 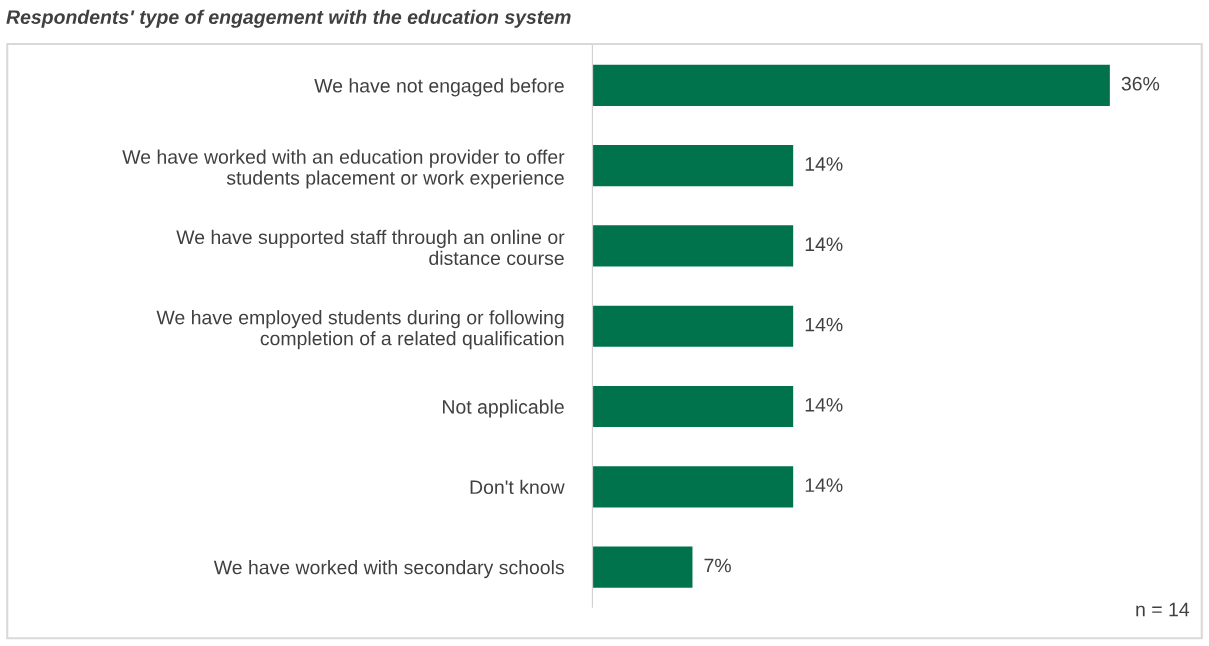 I want to click on y-tick-label: We have worked with secondary schools, so click(x=388, y=569).